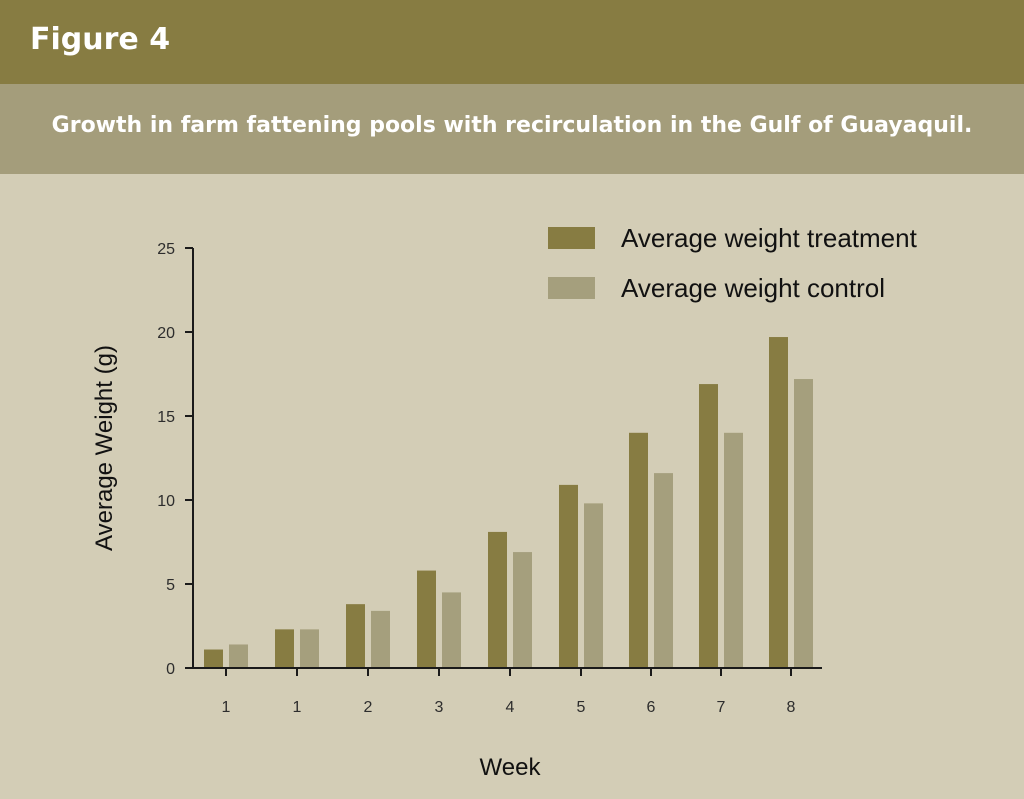 Image resolution: width=1024 pixels, height=799 pixels. I want to click on legend-label-control: Average weight control, so click(753, 288).